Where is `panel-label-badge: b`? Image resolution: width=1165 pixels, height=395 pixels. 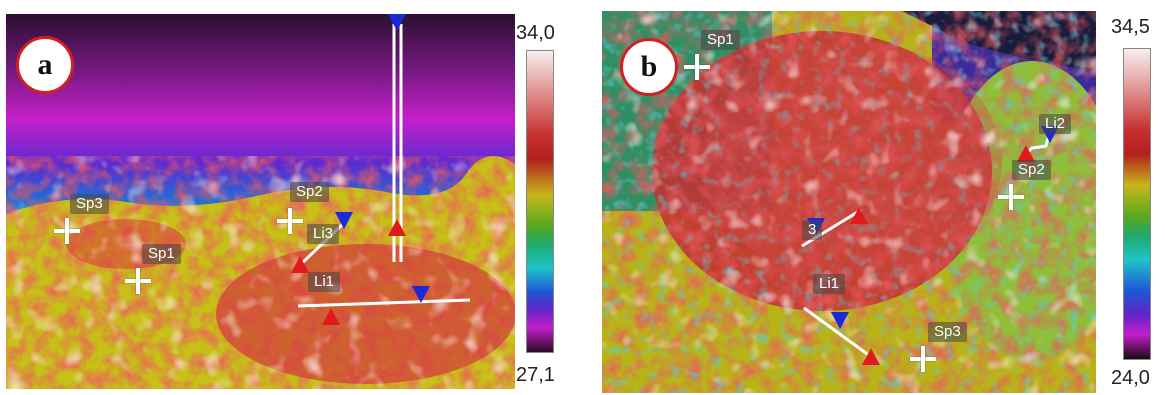 panel-label-badge: b is located at coordinates (649, 67).